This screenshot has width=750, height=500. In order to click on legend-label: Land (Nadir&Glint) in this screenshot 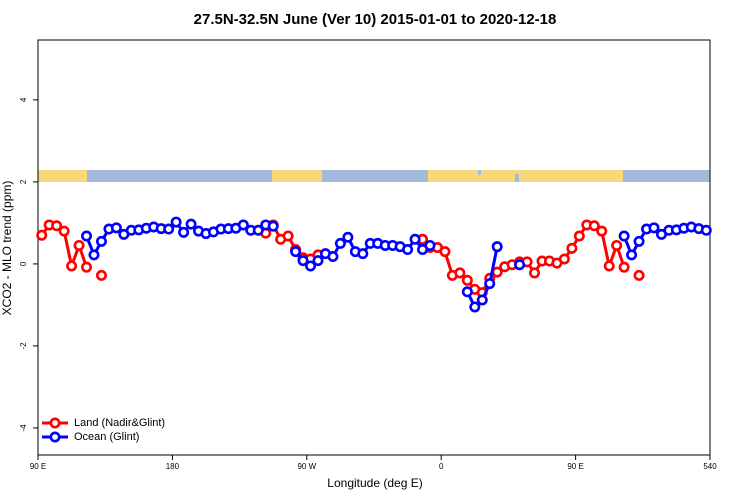, I will do `click(119, 423)`.